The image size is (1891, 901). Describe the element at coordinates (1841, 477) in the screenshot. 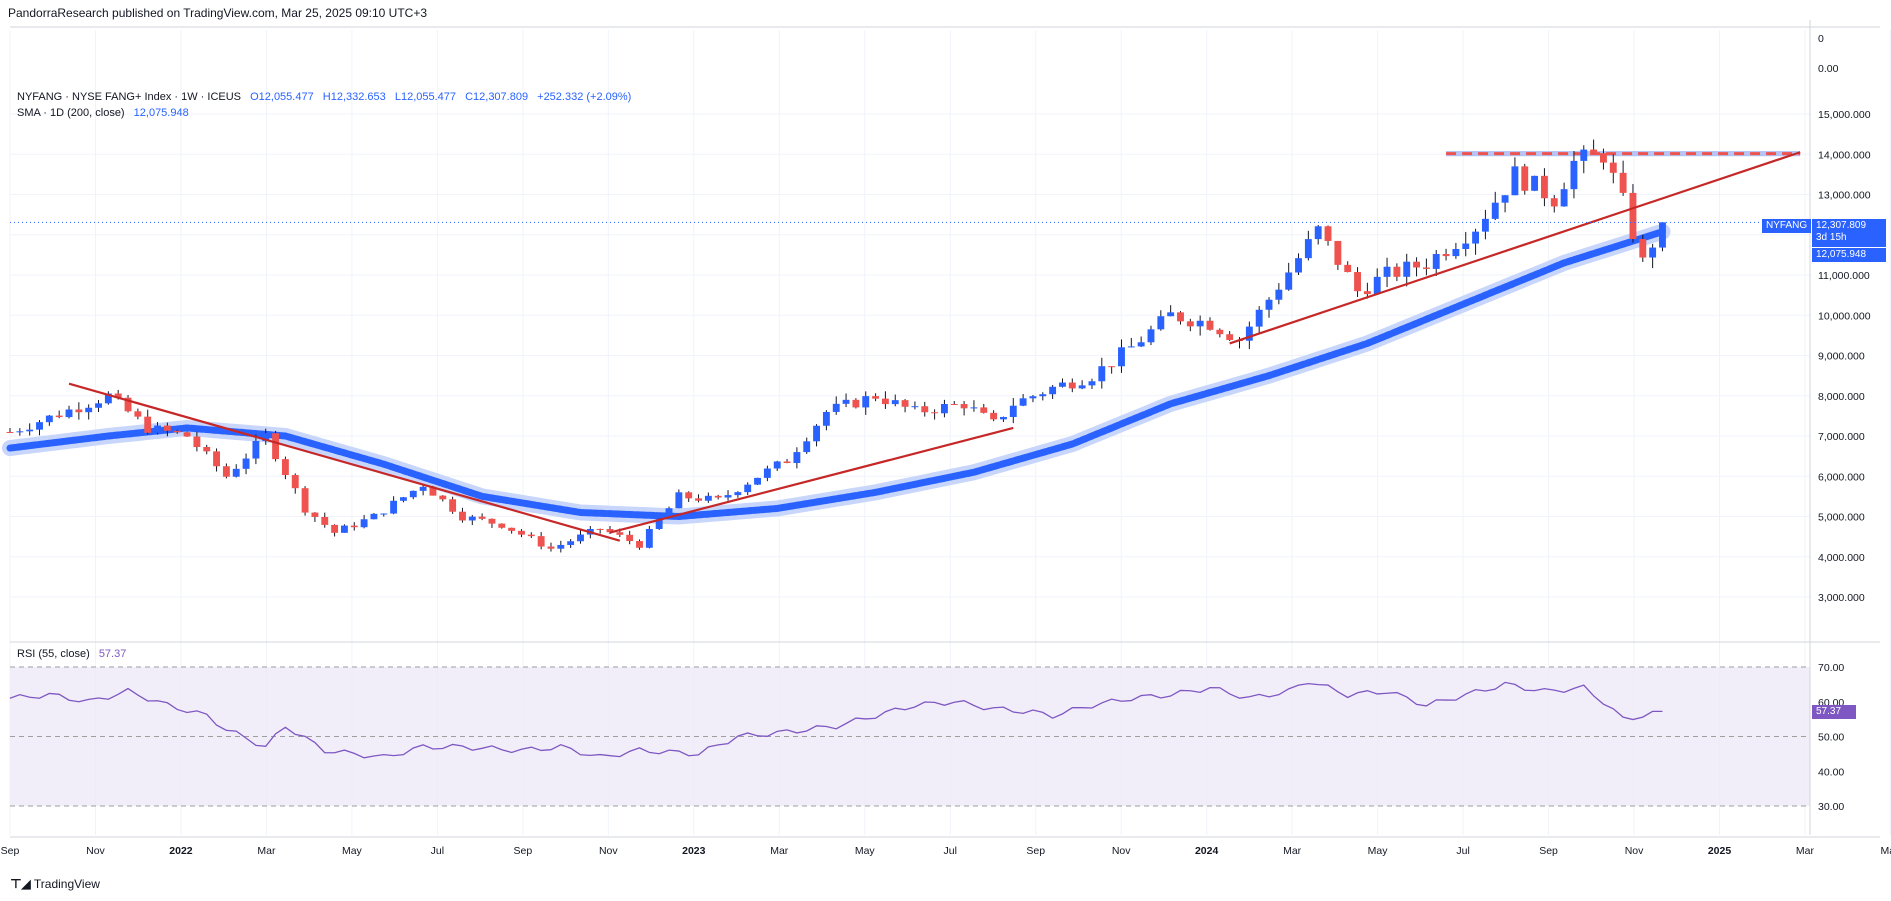

I see `price-tick-label: 6,000.000` at that location.